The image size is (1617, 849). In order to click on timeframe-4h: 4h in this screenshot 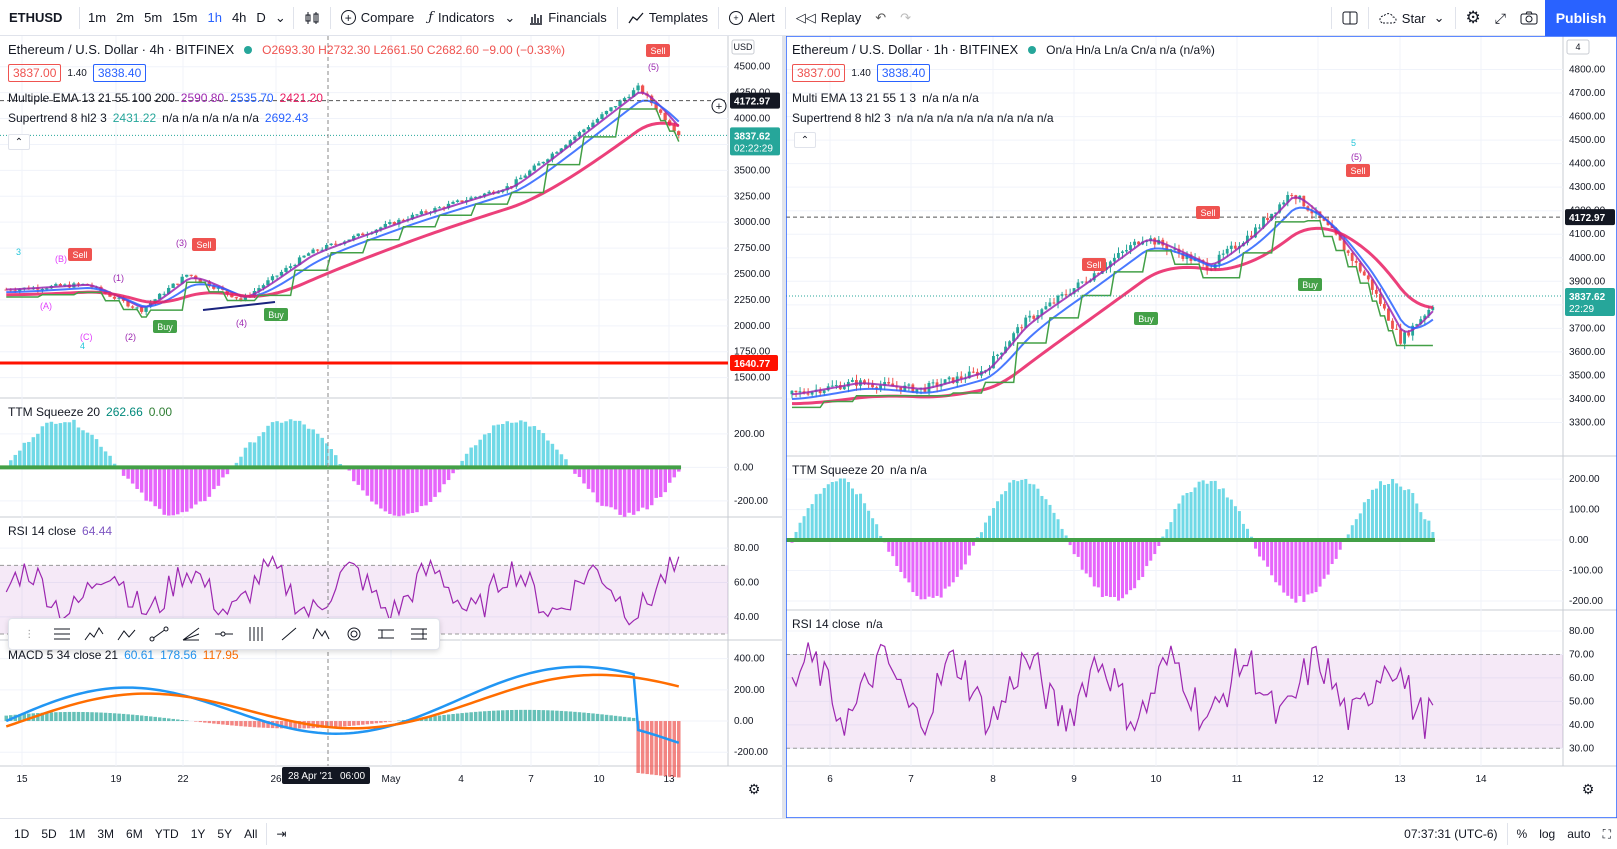, I will do `click(239, 17)`.